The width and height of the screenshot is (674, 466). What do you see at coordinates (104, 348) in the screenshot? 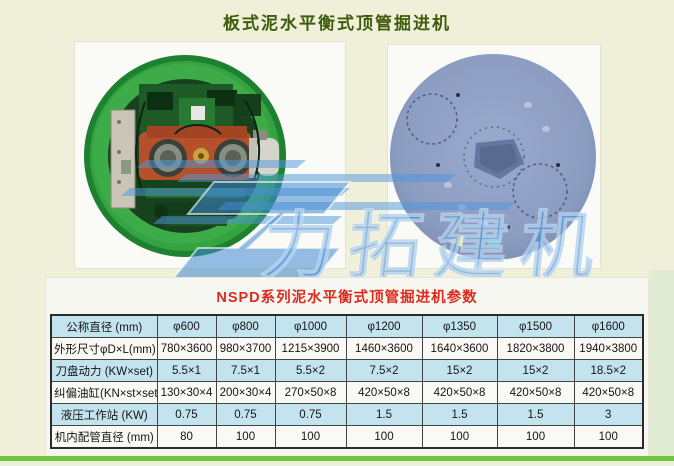
I see `row-label: 外形尺寸φD×L(mm)` at bounding box center [104, 348].